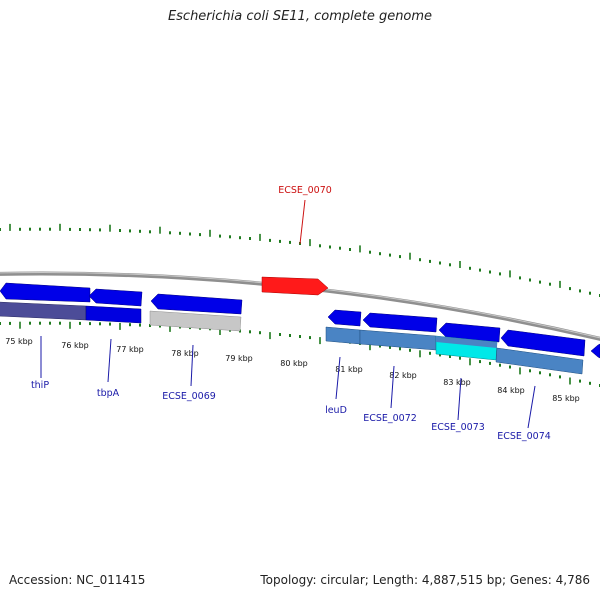 The image size is (600, 604). Describe the element at coordinates (336, 410) in the screenshot. I see `gene-label-leud: leuD` at that location.